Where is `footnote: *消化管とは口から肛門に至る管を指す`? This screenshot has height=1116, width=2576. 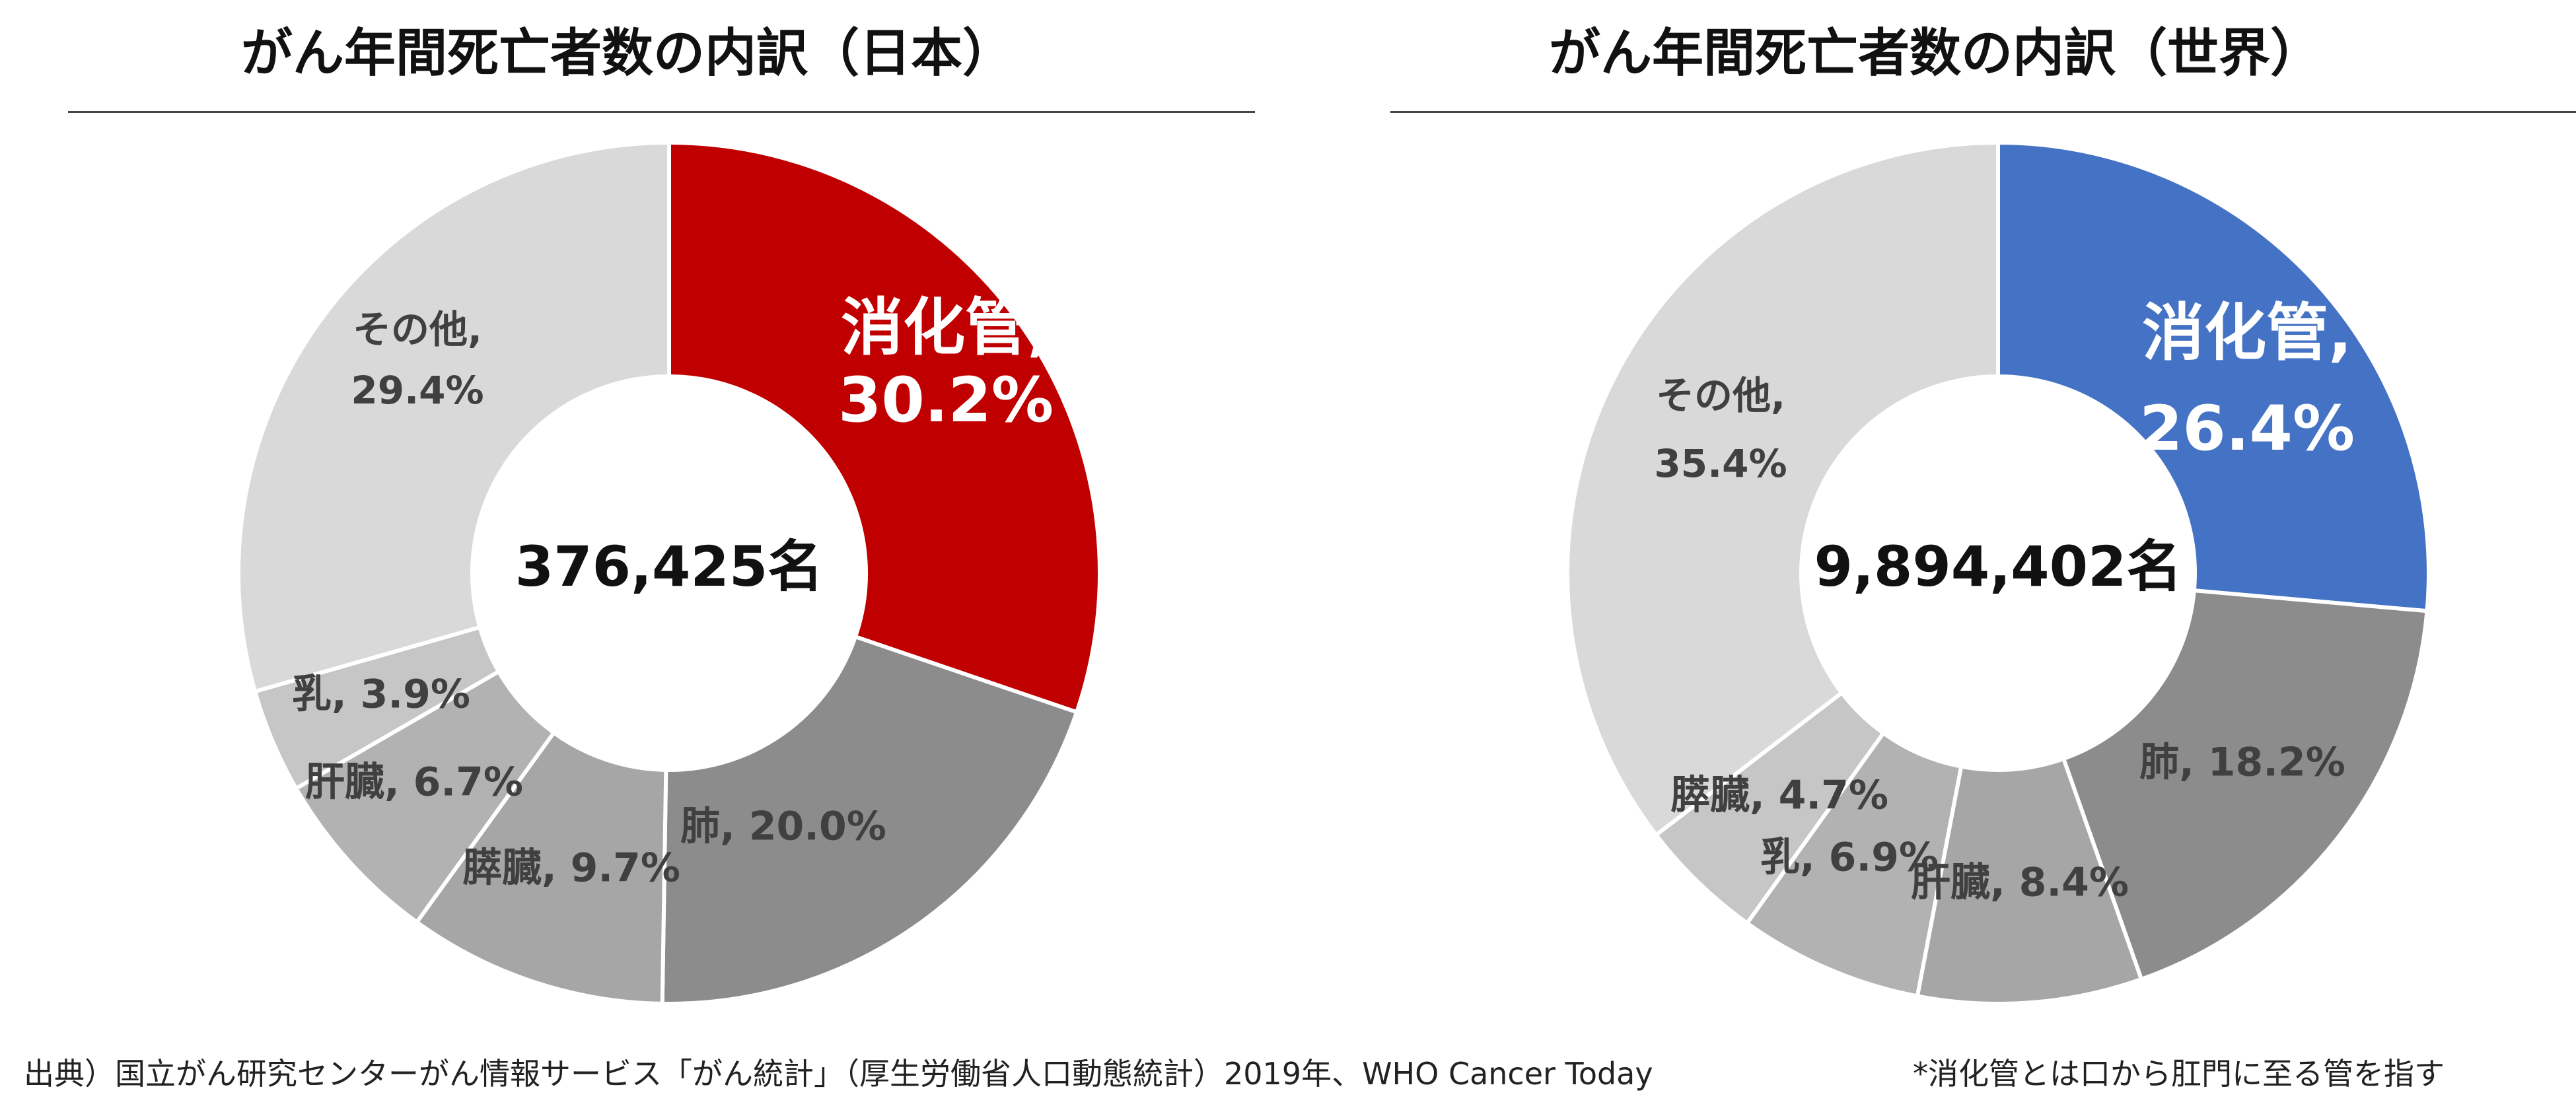
footnote: *消化管とは口から肛門に至る管を指す is located at coordinates (2179, 1074).